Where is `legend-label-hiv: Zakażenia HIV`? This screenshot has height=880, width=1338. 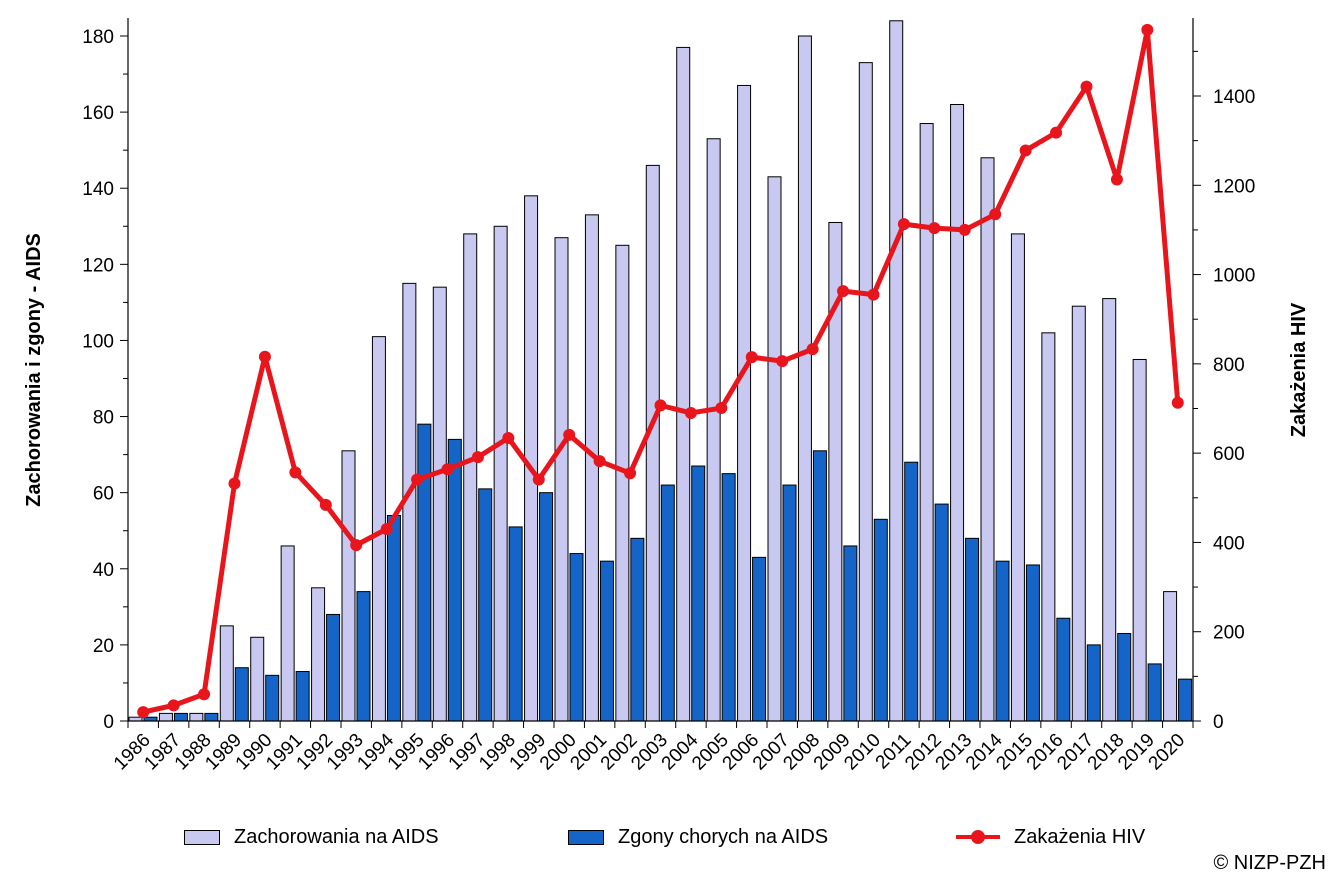
legend-label-hiv: Zakażenia HIV is located at coordinates (1080, 836).